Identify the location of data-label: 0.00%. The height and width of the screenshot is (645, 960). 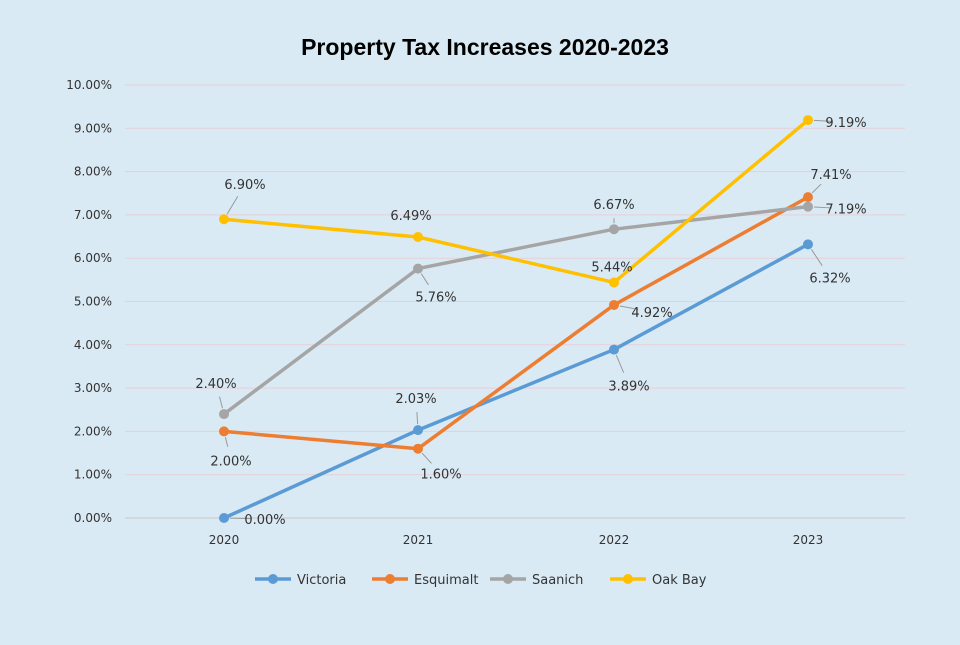
(264, 520).